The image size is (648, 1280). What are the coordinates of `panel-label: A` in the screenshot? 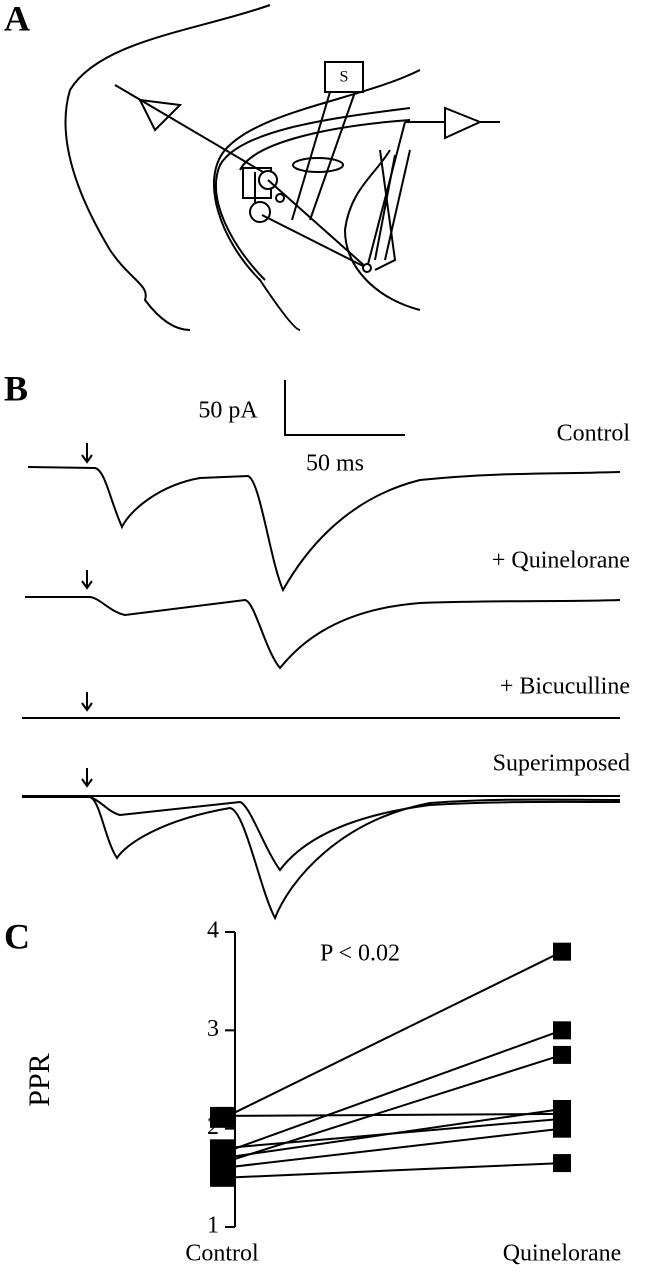 It's located at (17, 19).